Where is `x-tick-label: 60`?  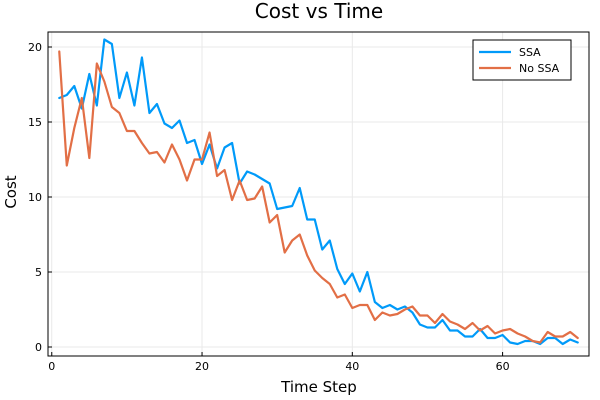 x-tick-label: 60 is located at coordinates (503, 366).